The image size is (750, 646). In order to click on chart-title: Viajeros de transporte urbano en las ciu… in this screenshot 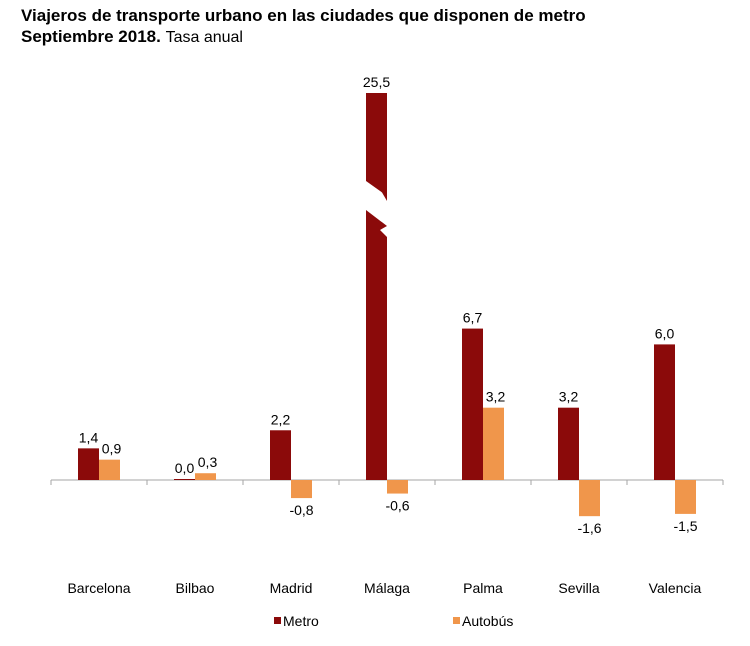, I will do `click(303, 15)`.